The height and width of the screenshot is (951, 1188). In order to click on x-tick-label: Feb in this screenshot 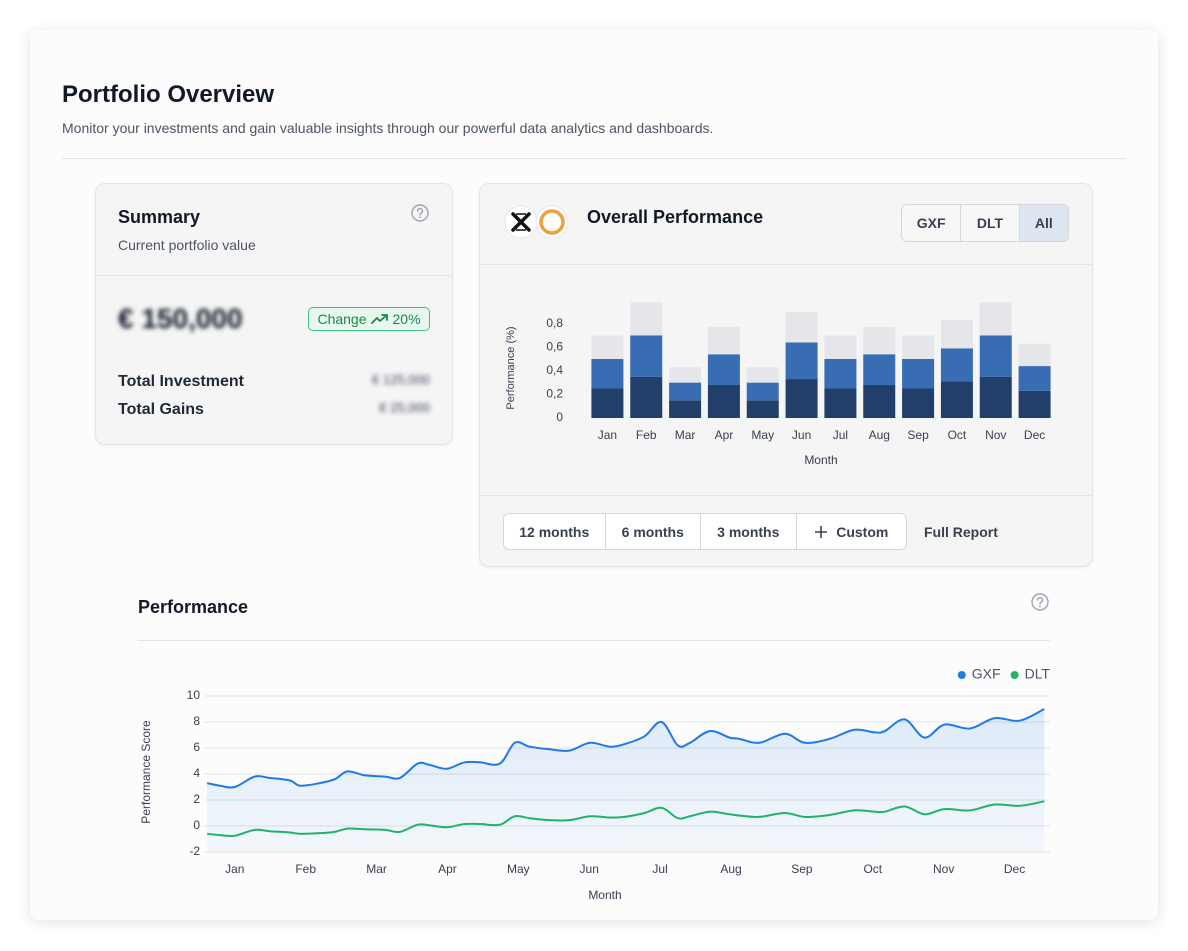, I will do `click(305, 869)`.